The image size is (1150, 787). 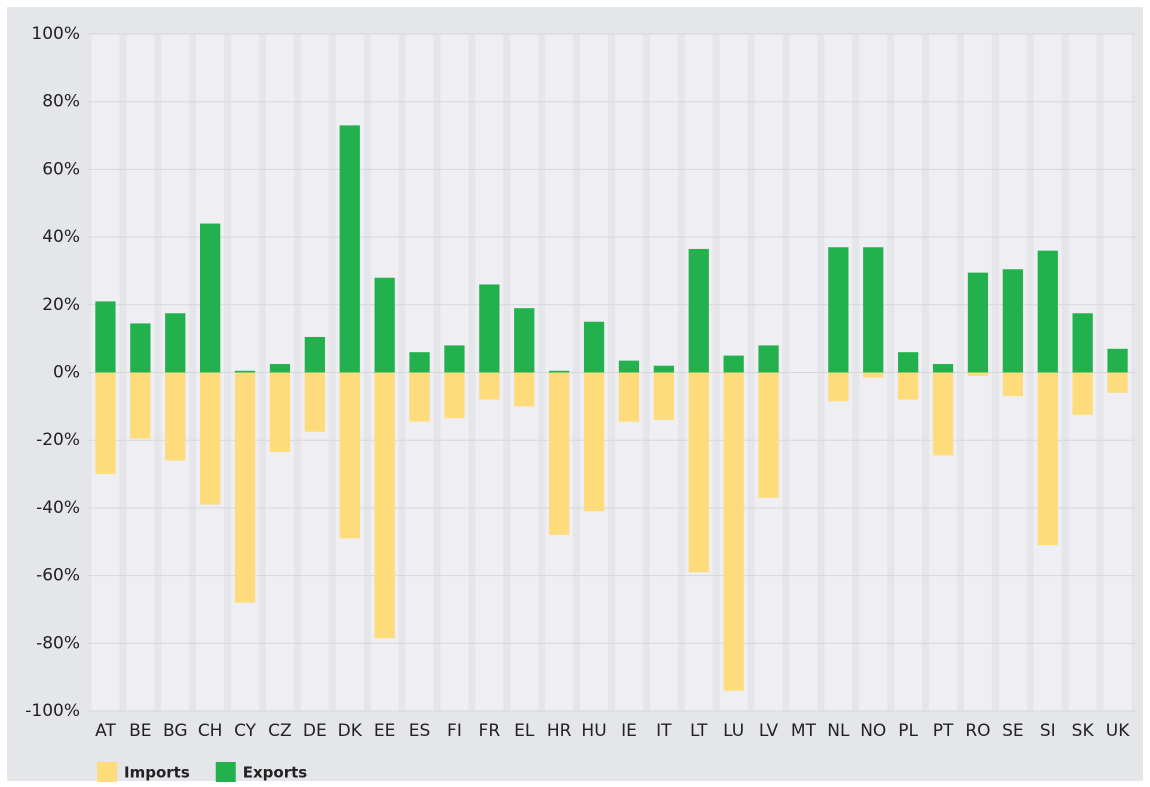 I want to click on x-tick-label: SK, so click(x=1083, y=731).